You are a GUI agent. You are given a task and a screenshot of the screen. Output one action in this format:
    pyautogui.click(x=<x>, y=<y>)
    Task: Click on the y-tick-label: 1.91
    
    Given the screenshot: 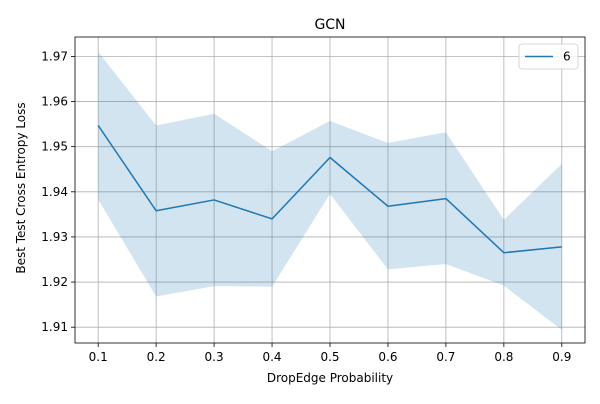 What is the action you would take?
    pyautogui.click(x=54, y=327)
    